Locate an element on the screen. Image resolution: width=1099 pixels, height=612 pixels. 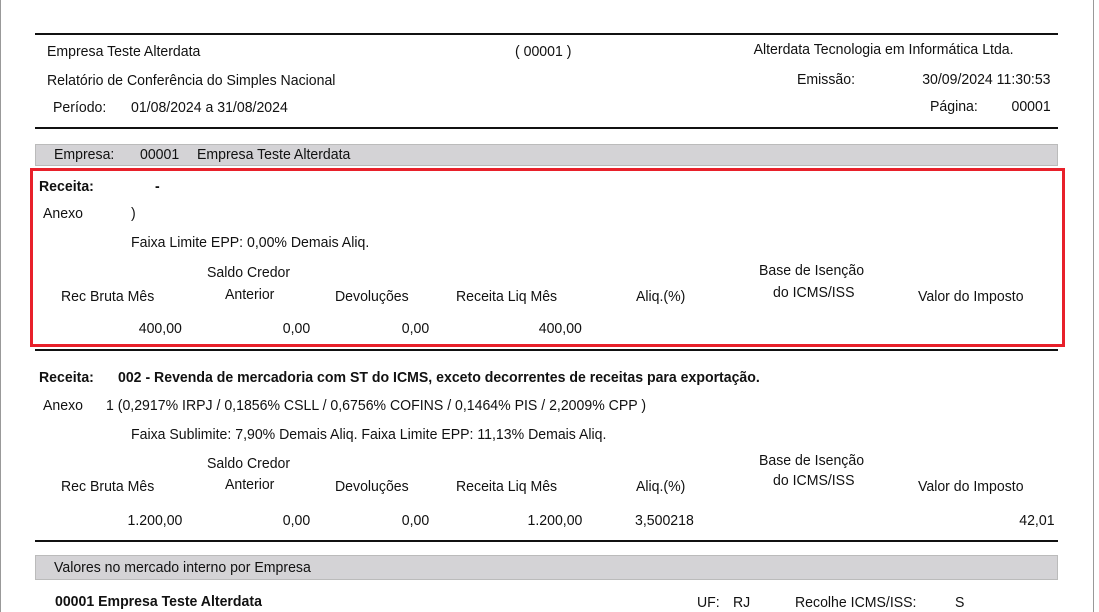
market-bar is located at coordinates (546, 567).